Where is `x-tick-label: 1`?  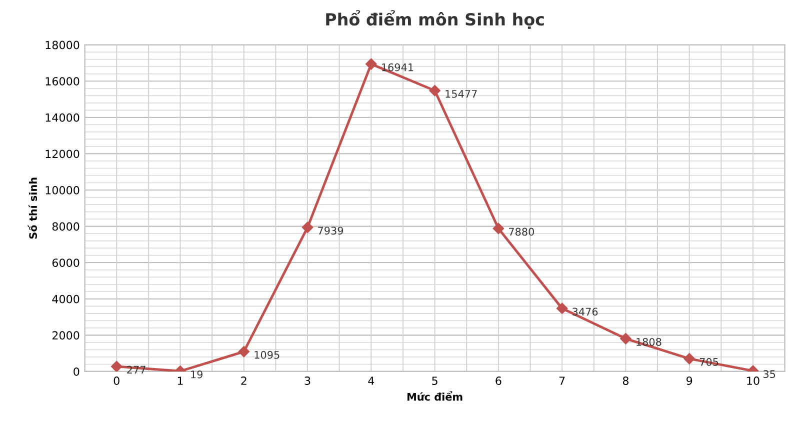
x-tick-label: 1 is located at coordinates (180, 380).